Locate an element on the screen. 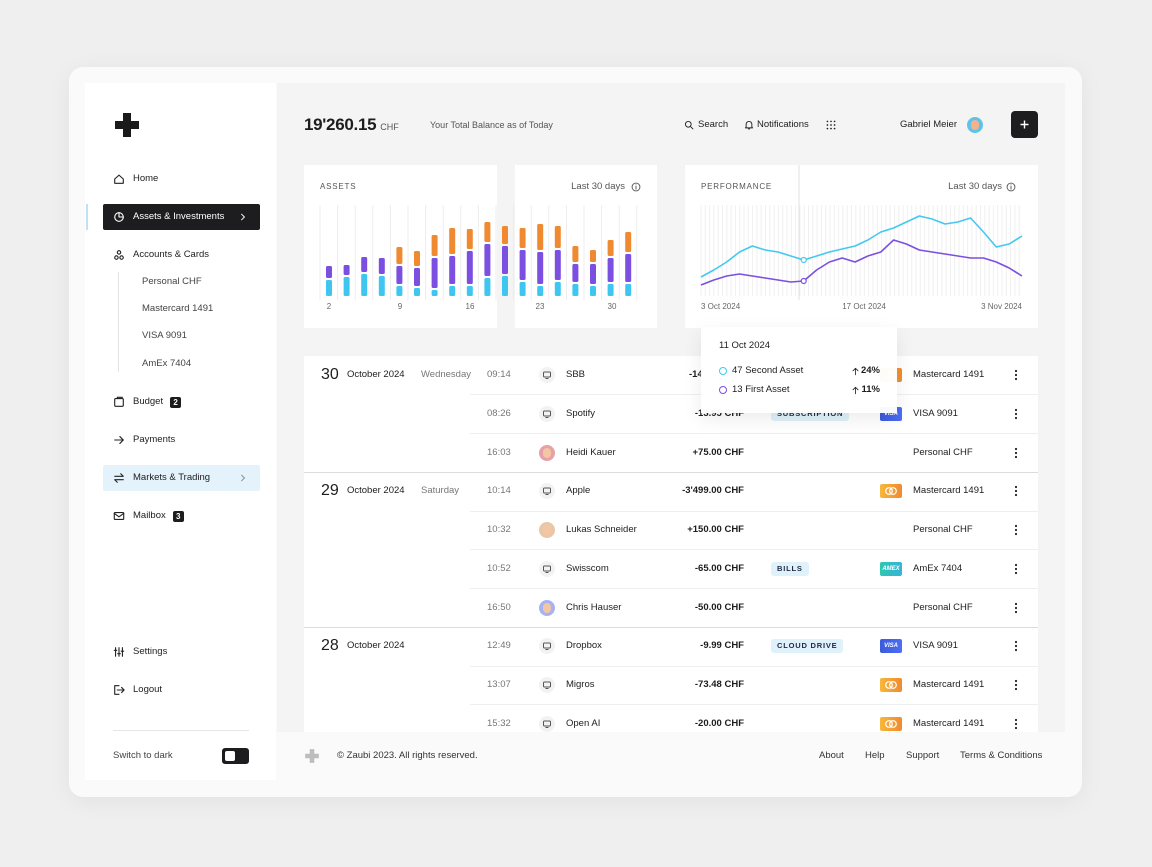 This screenshot has height=867, width=1152. user-avatar is located at coordinates (975, 125).